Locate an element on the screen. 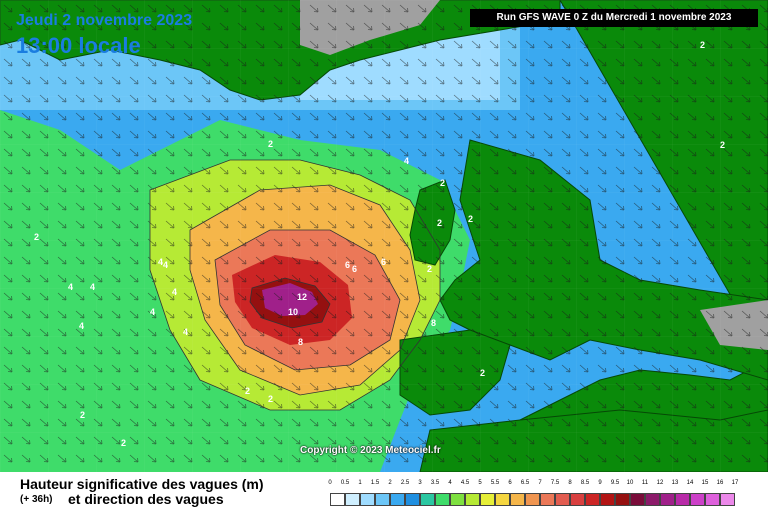  scale-tick-label: 10 is located at coordinates (630, 483).